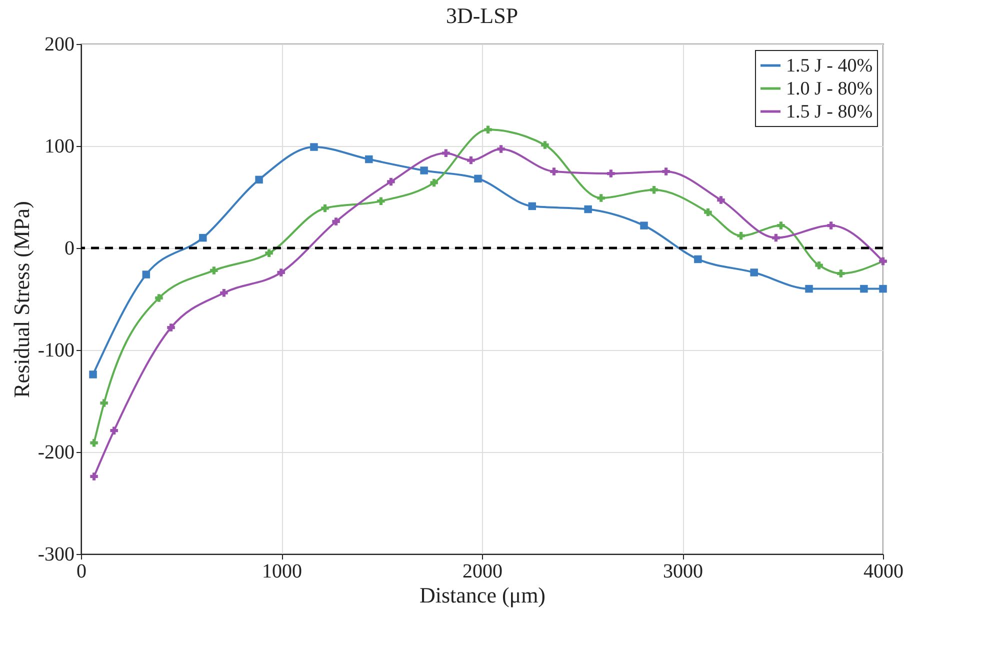 The height and width of the screenshot is (651, 1000). I want to click on y-tick-label: 200, so click(59, 45).